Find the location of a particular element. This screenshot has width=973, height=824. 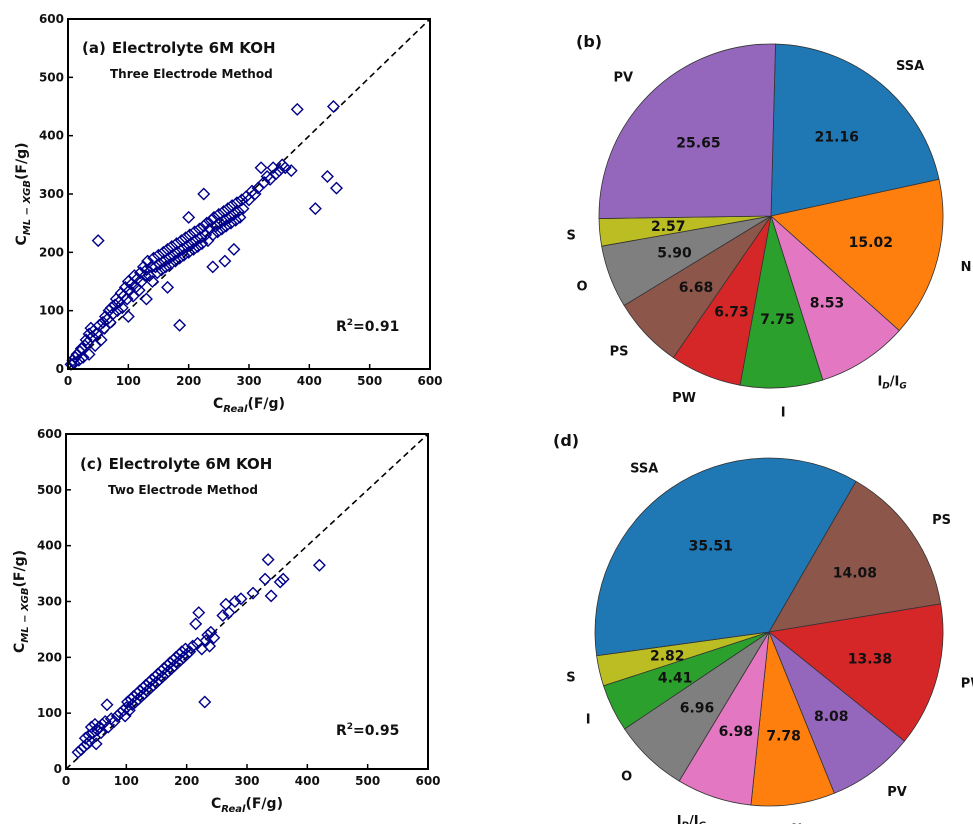

y-tick-label: 600 is located at coordinates (49, 434).